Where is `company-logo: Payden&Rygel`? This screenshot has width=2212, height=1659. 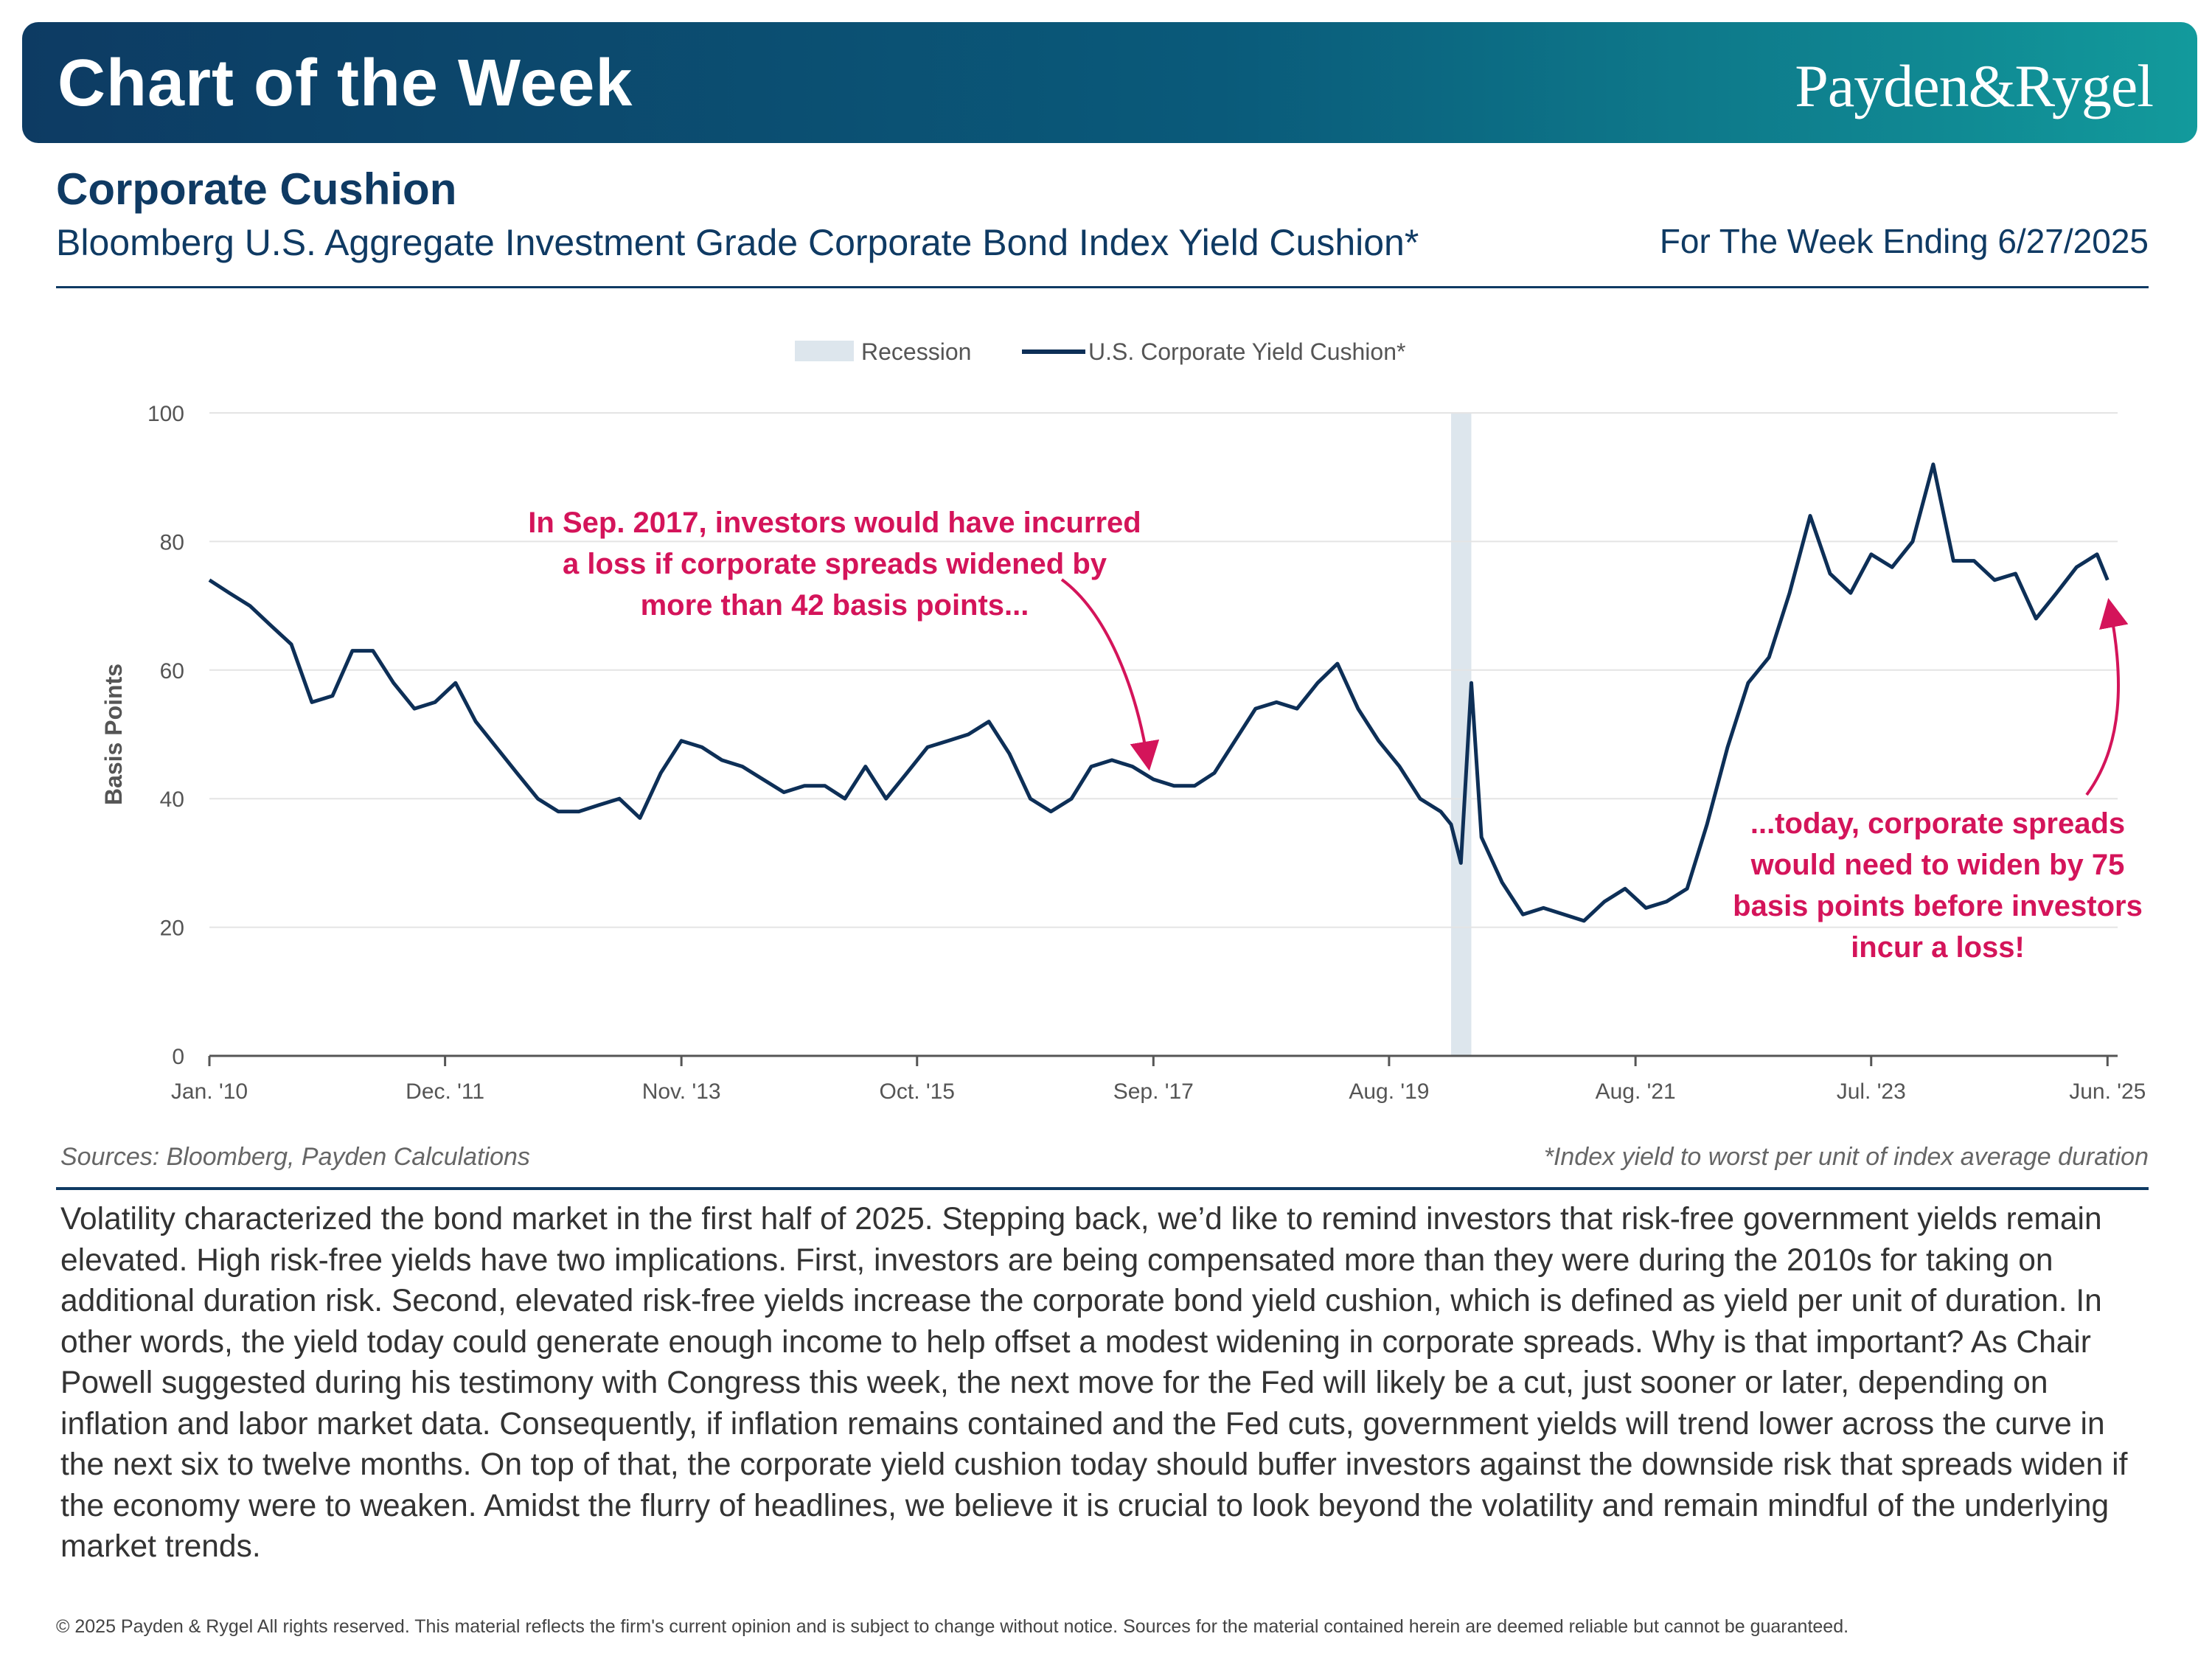 company-logo: Payden&Rygel is located at coordinates (1974, 85).